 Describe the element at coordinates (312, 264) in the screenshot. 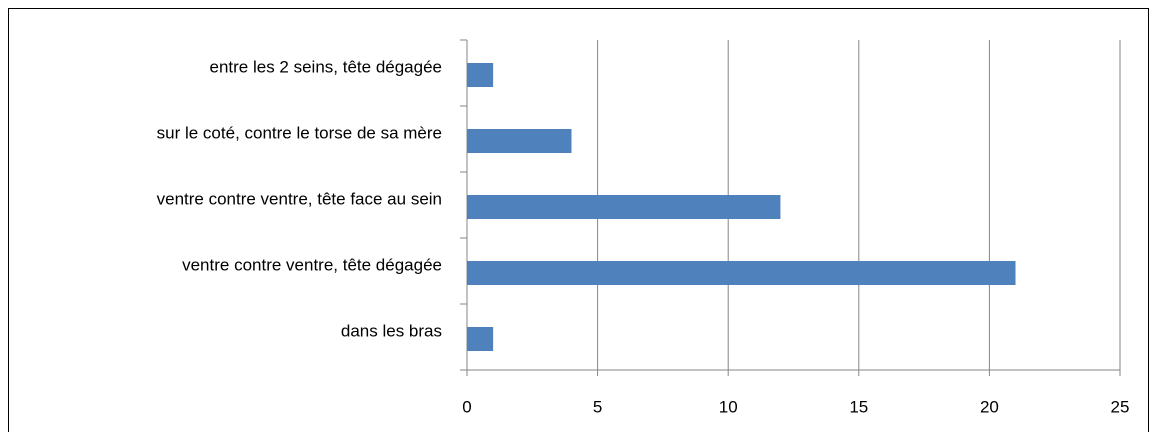

I see `y-tick-label: ventre contre ventre, tête dégagée` at that location.